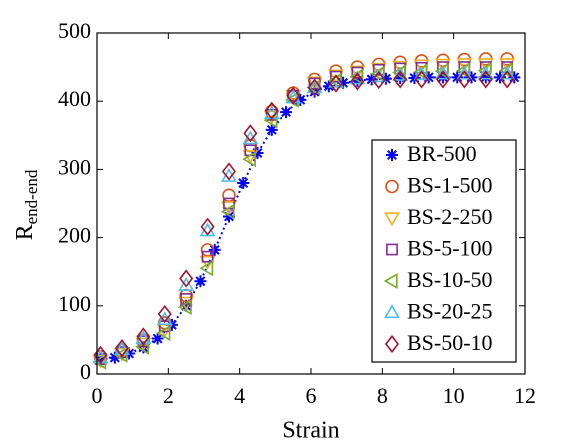 The height and width of the screenshot is (447, 581). What do you see at coordinates (25, 232) in the screenshot?
I see `y-axis-label-main: R` at bounding box center [25, 232].